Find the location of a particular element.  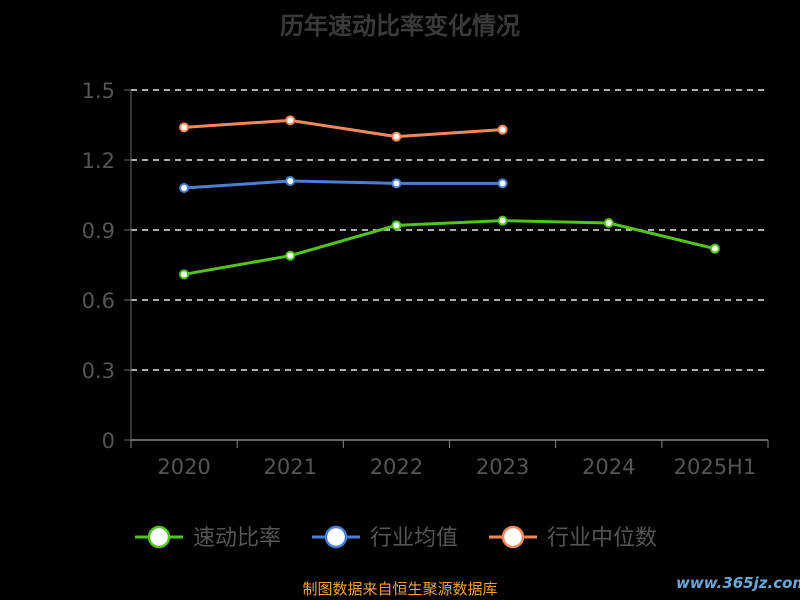

legend-label: 速动比率 is located at coordinates (237, 538).